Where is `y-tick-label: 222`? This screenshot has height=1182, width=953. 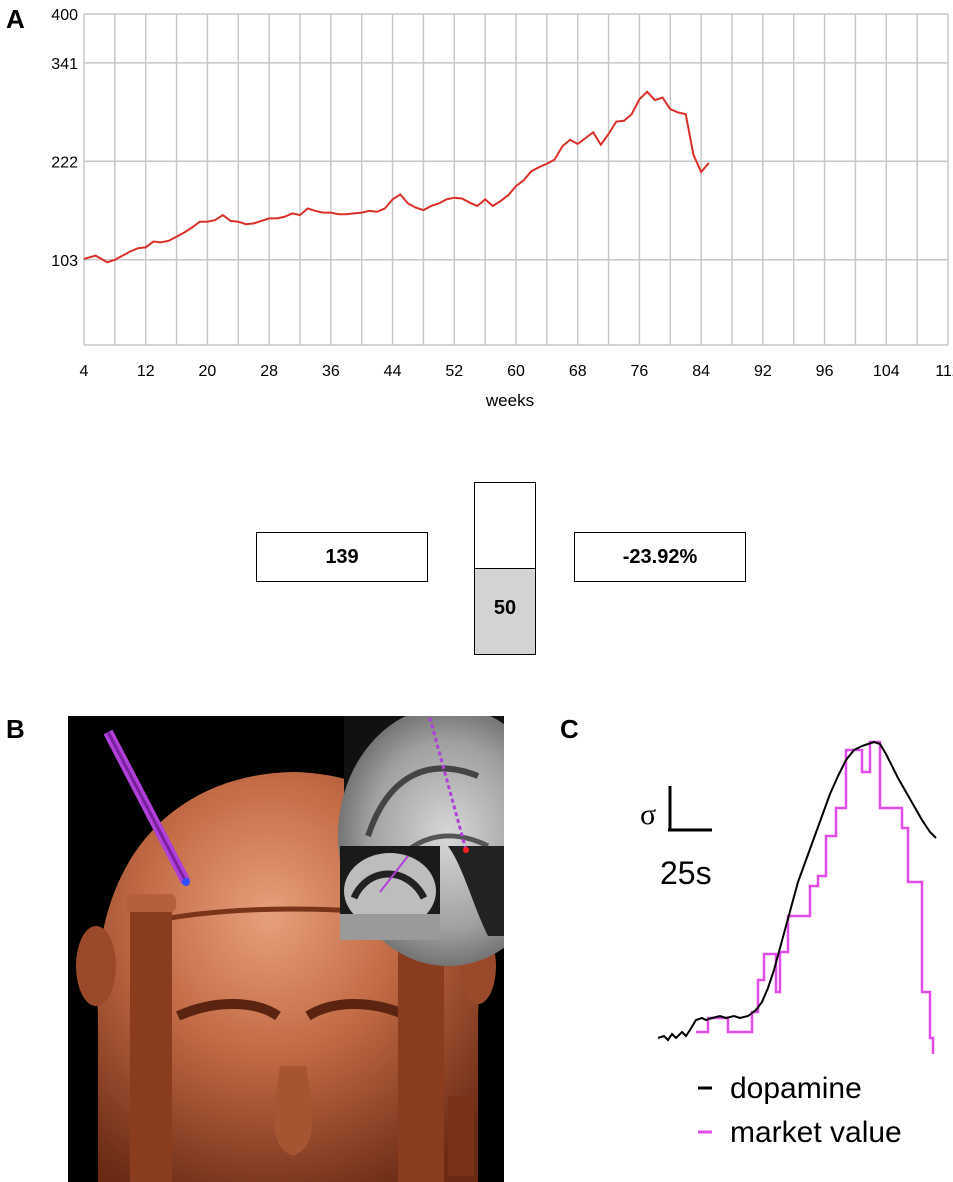
y-tick-label: 222 is located at coordinates (64, 162).